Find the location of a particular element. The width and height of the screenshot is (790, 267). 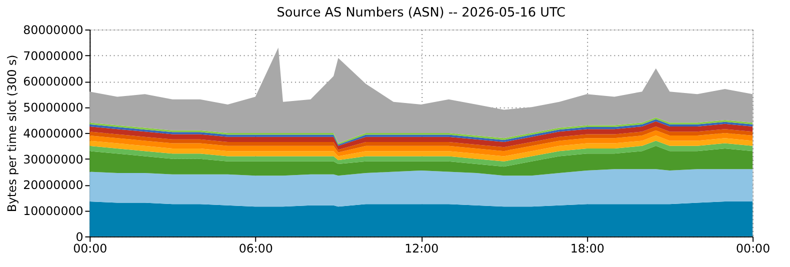

y-tick-label: 30000000 is located at coordinates (53, 159).